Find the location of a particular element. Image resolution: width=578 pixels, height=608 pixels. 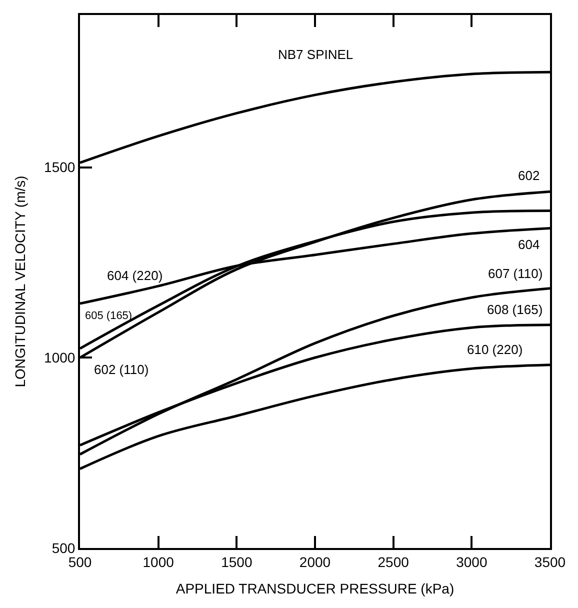

series-label: 602 (110) is located at coordinates (121, 369).